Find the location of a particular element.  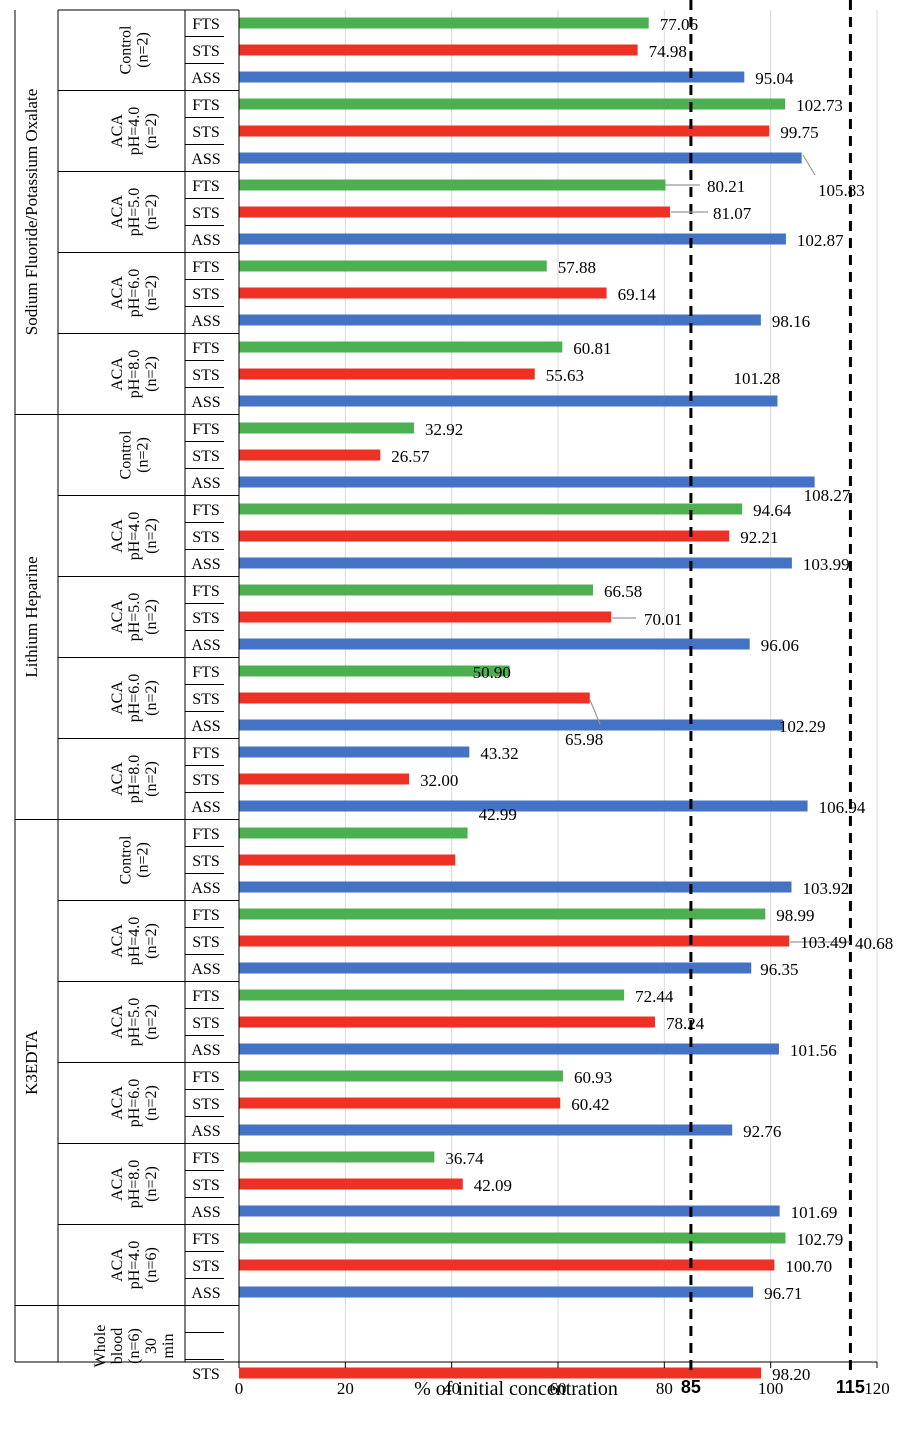

x-axis: 0 20 40 60 80 100 120 is located at coordinates (452, 1379).